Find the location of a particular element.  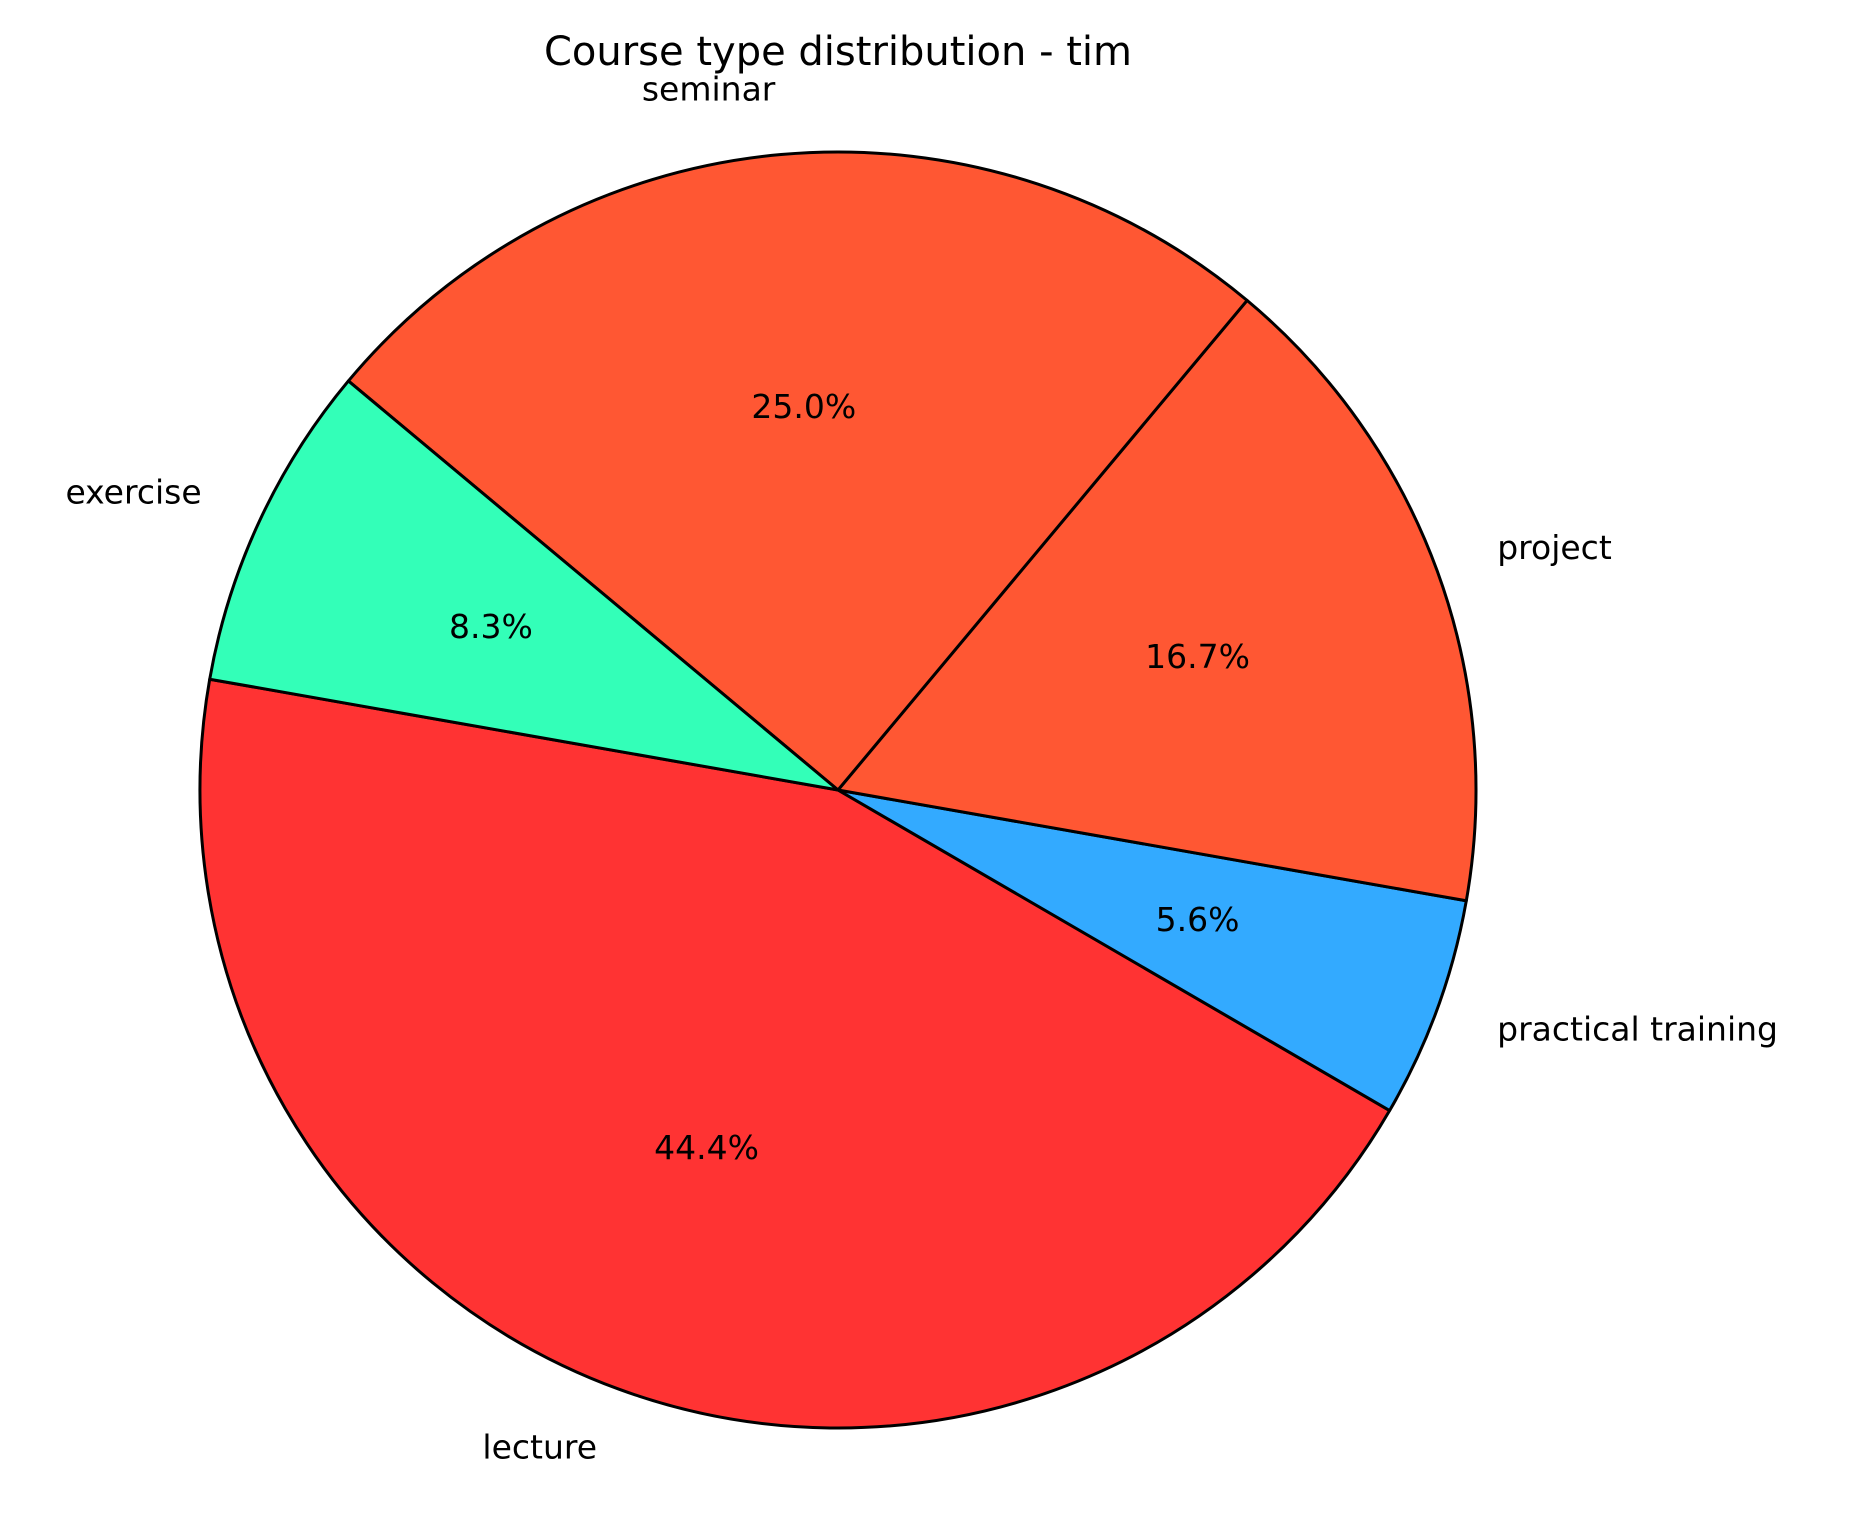

slice-label: seminar is located at coordinates (709, 89).